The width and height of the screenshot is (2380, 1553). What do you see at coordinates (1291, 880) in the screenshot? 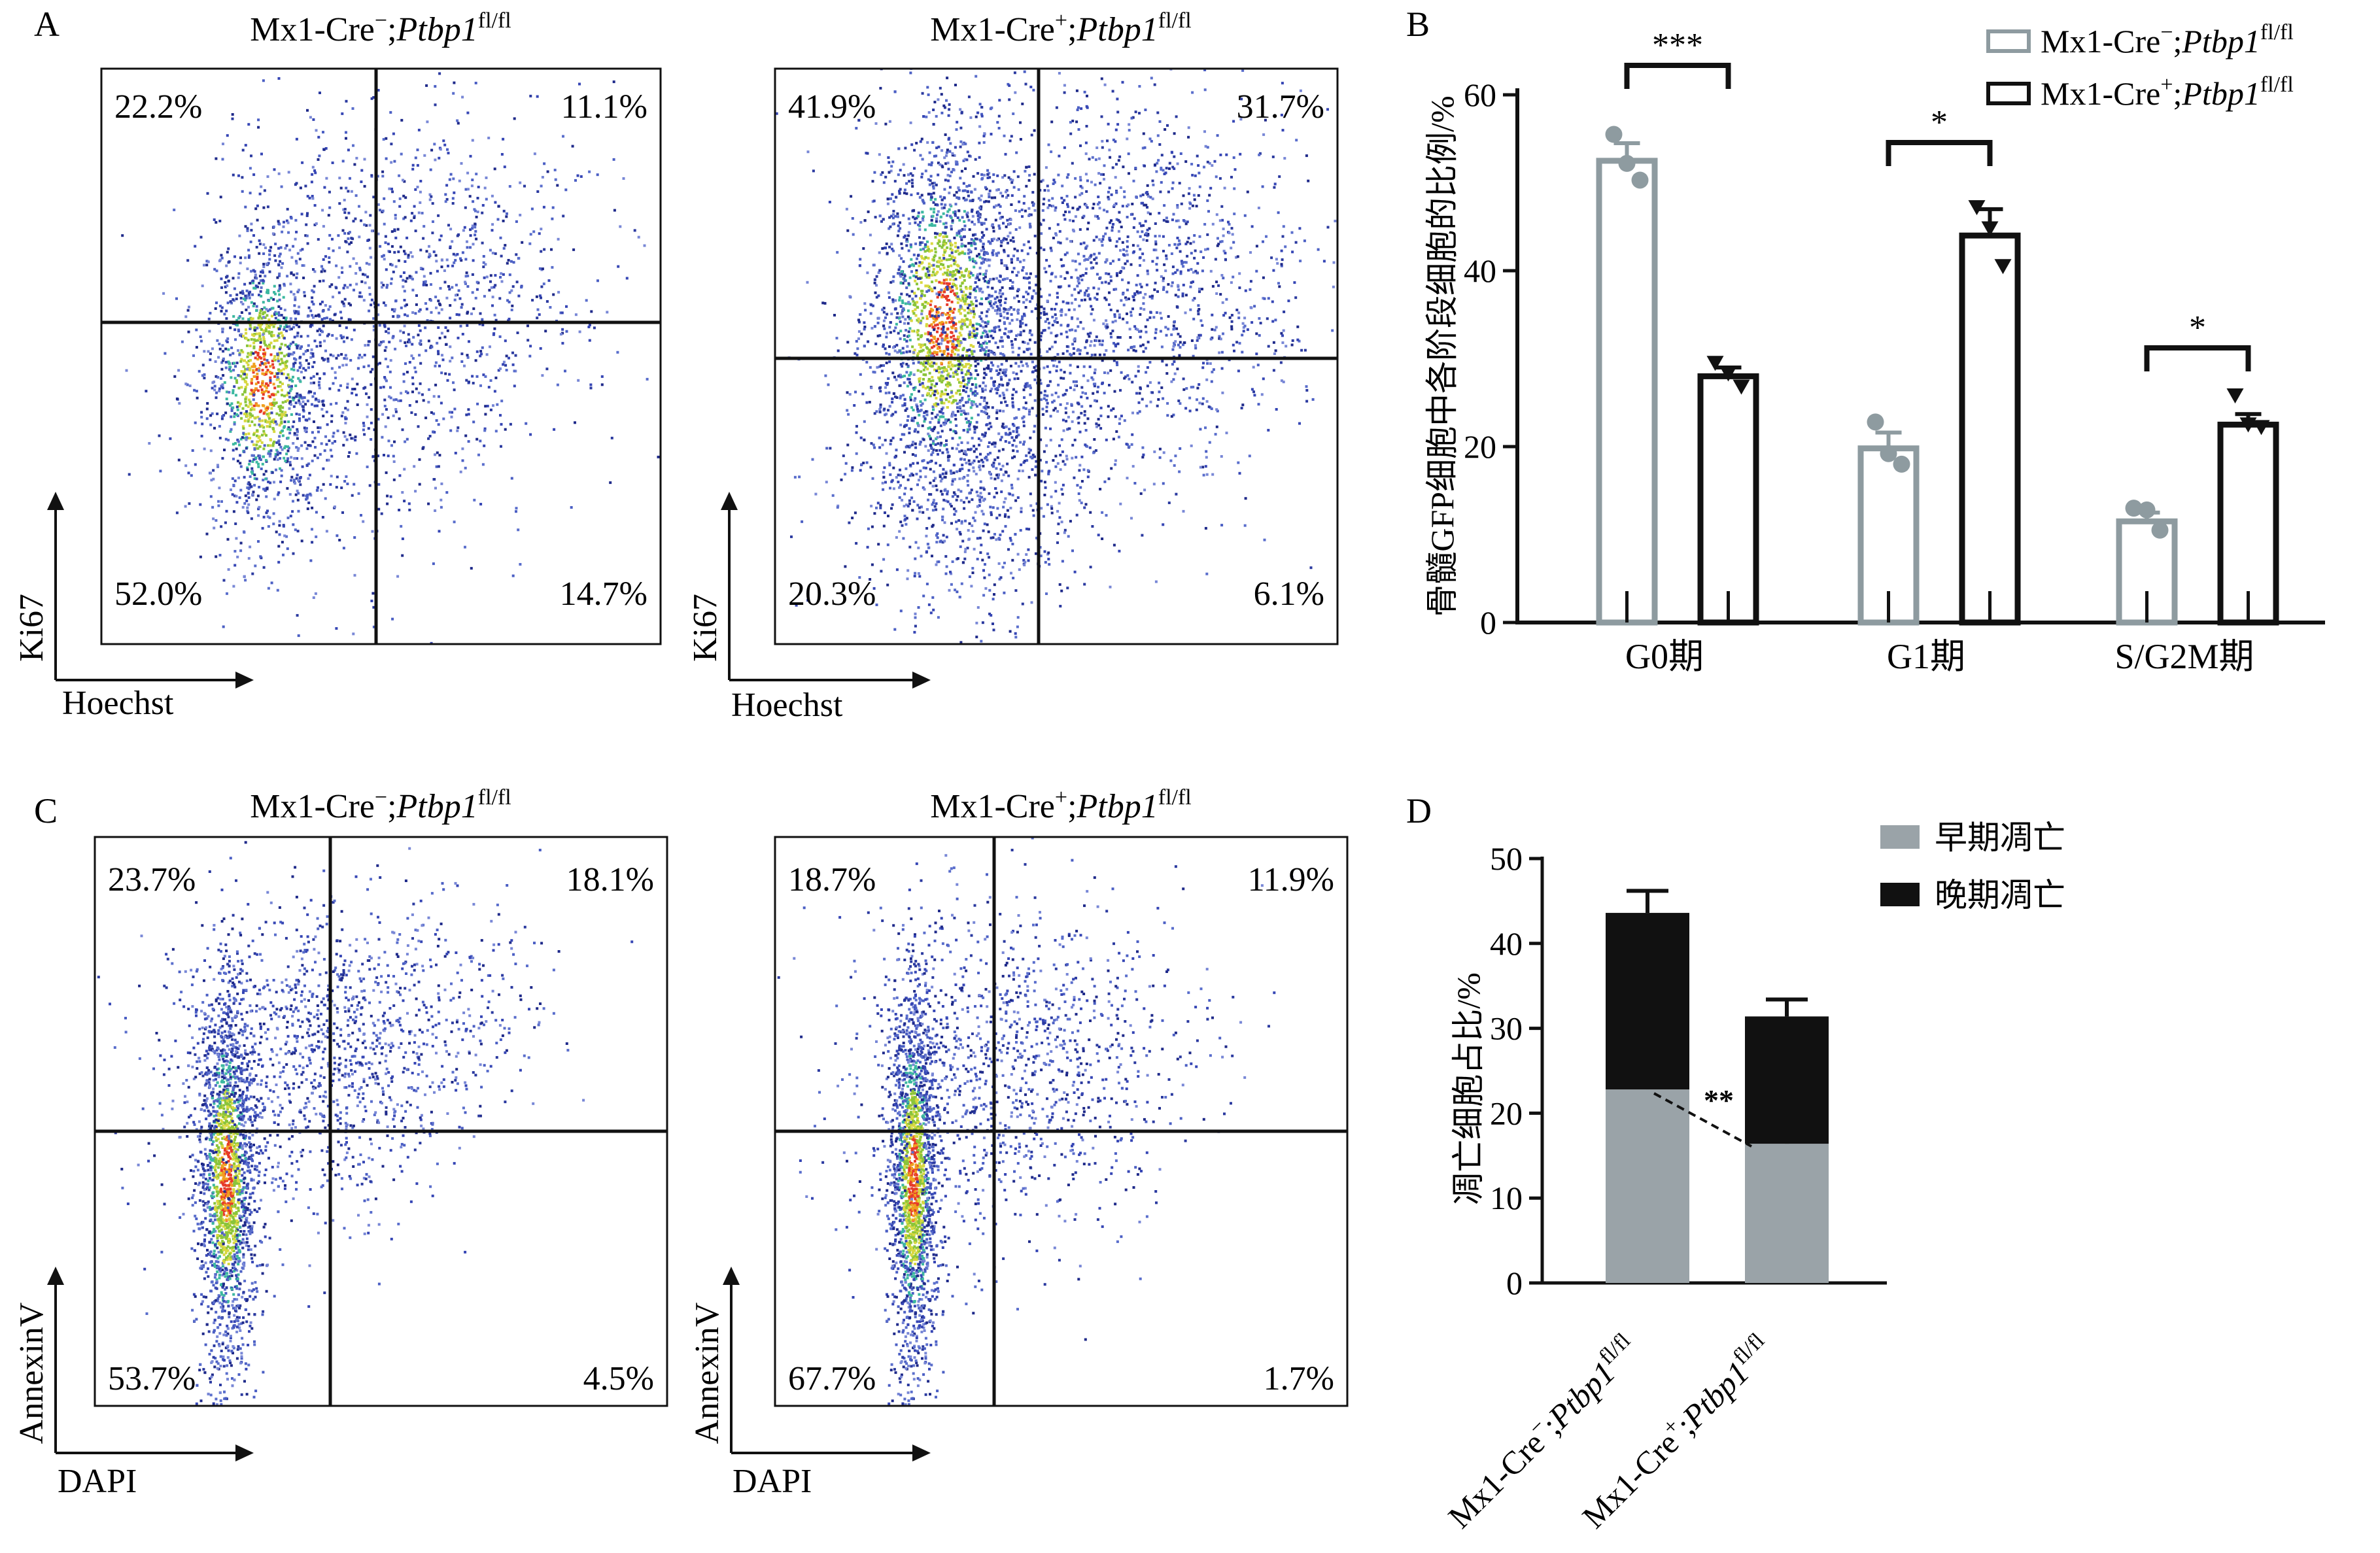
I see `quadrant-value-ur: 11.9%` at bounding box center [1291, 880].